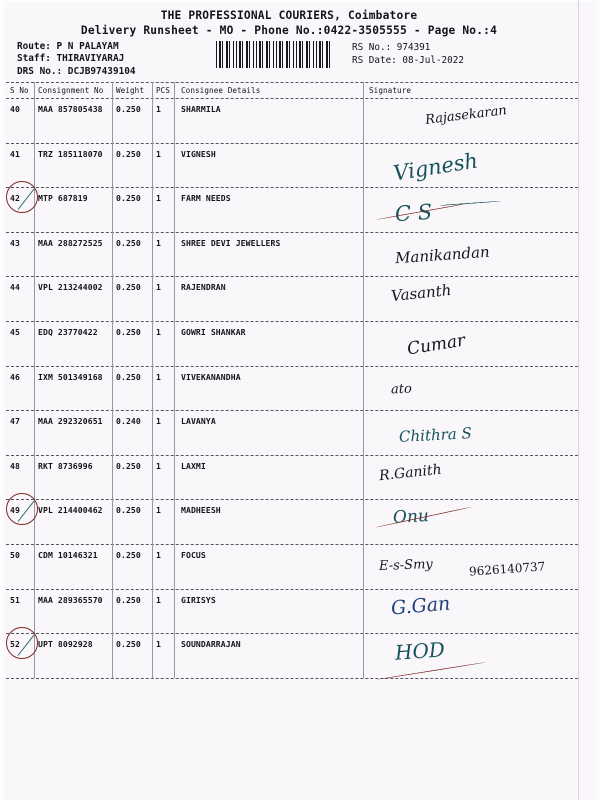 This screenshot has height=800, width=600. Describe the element at coordinates (70, 599) in the screenshot. I see `row-consignment-number: MAA 289365570` at that location.